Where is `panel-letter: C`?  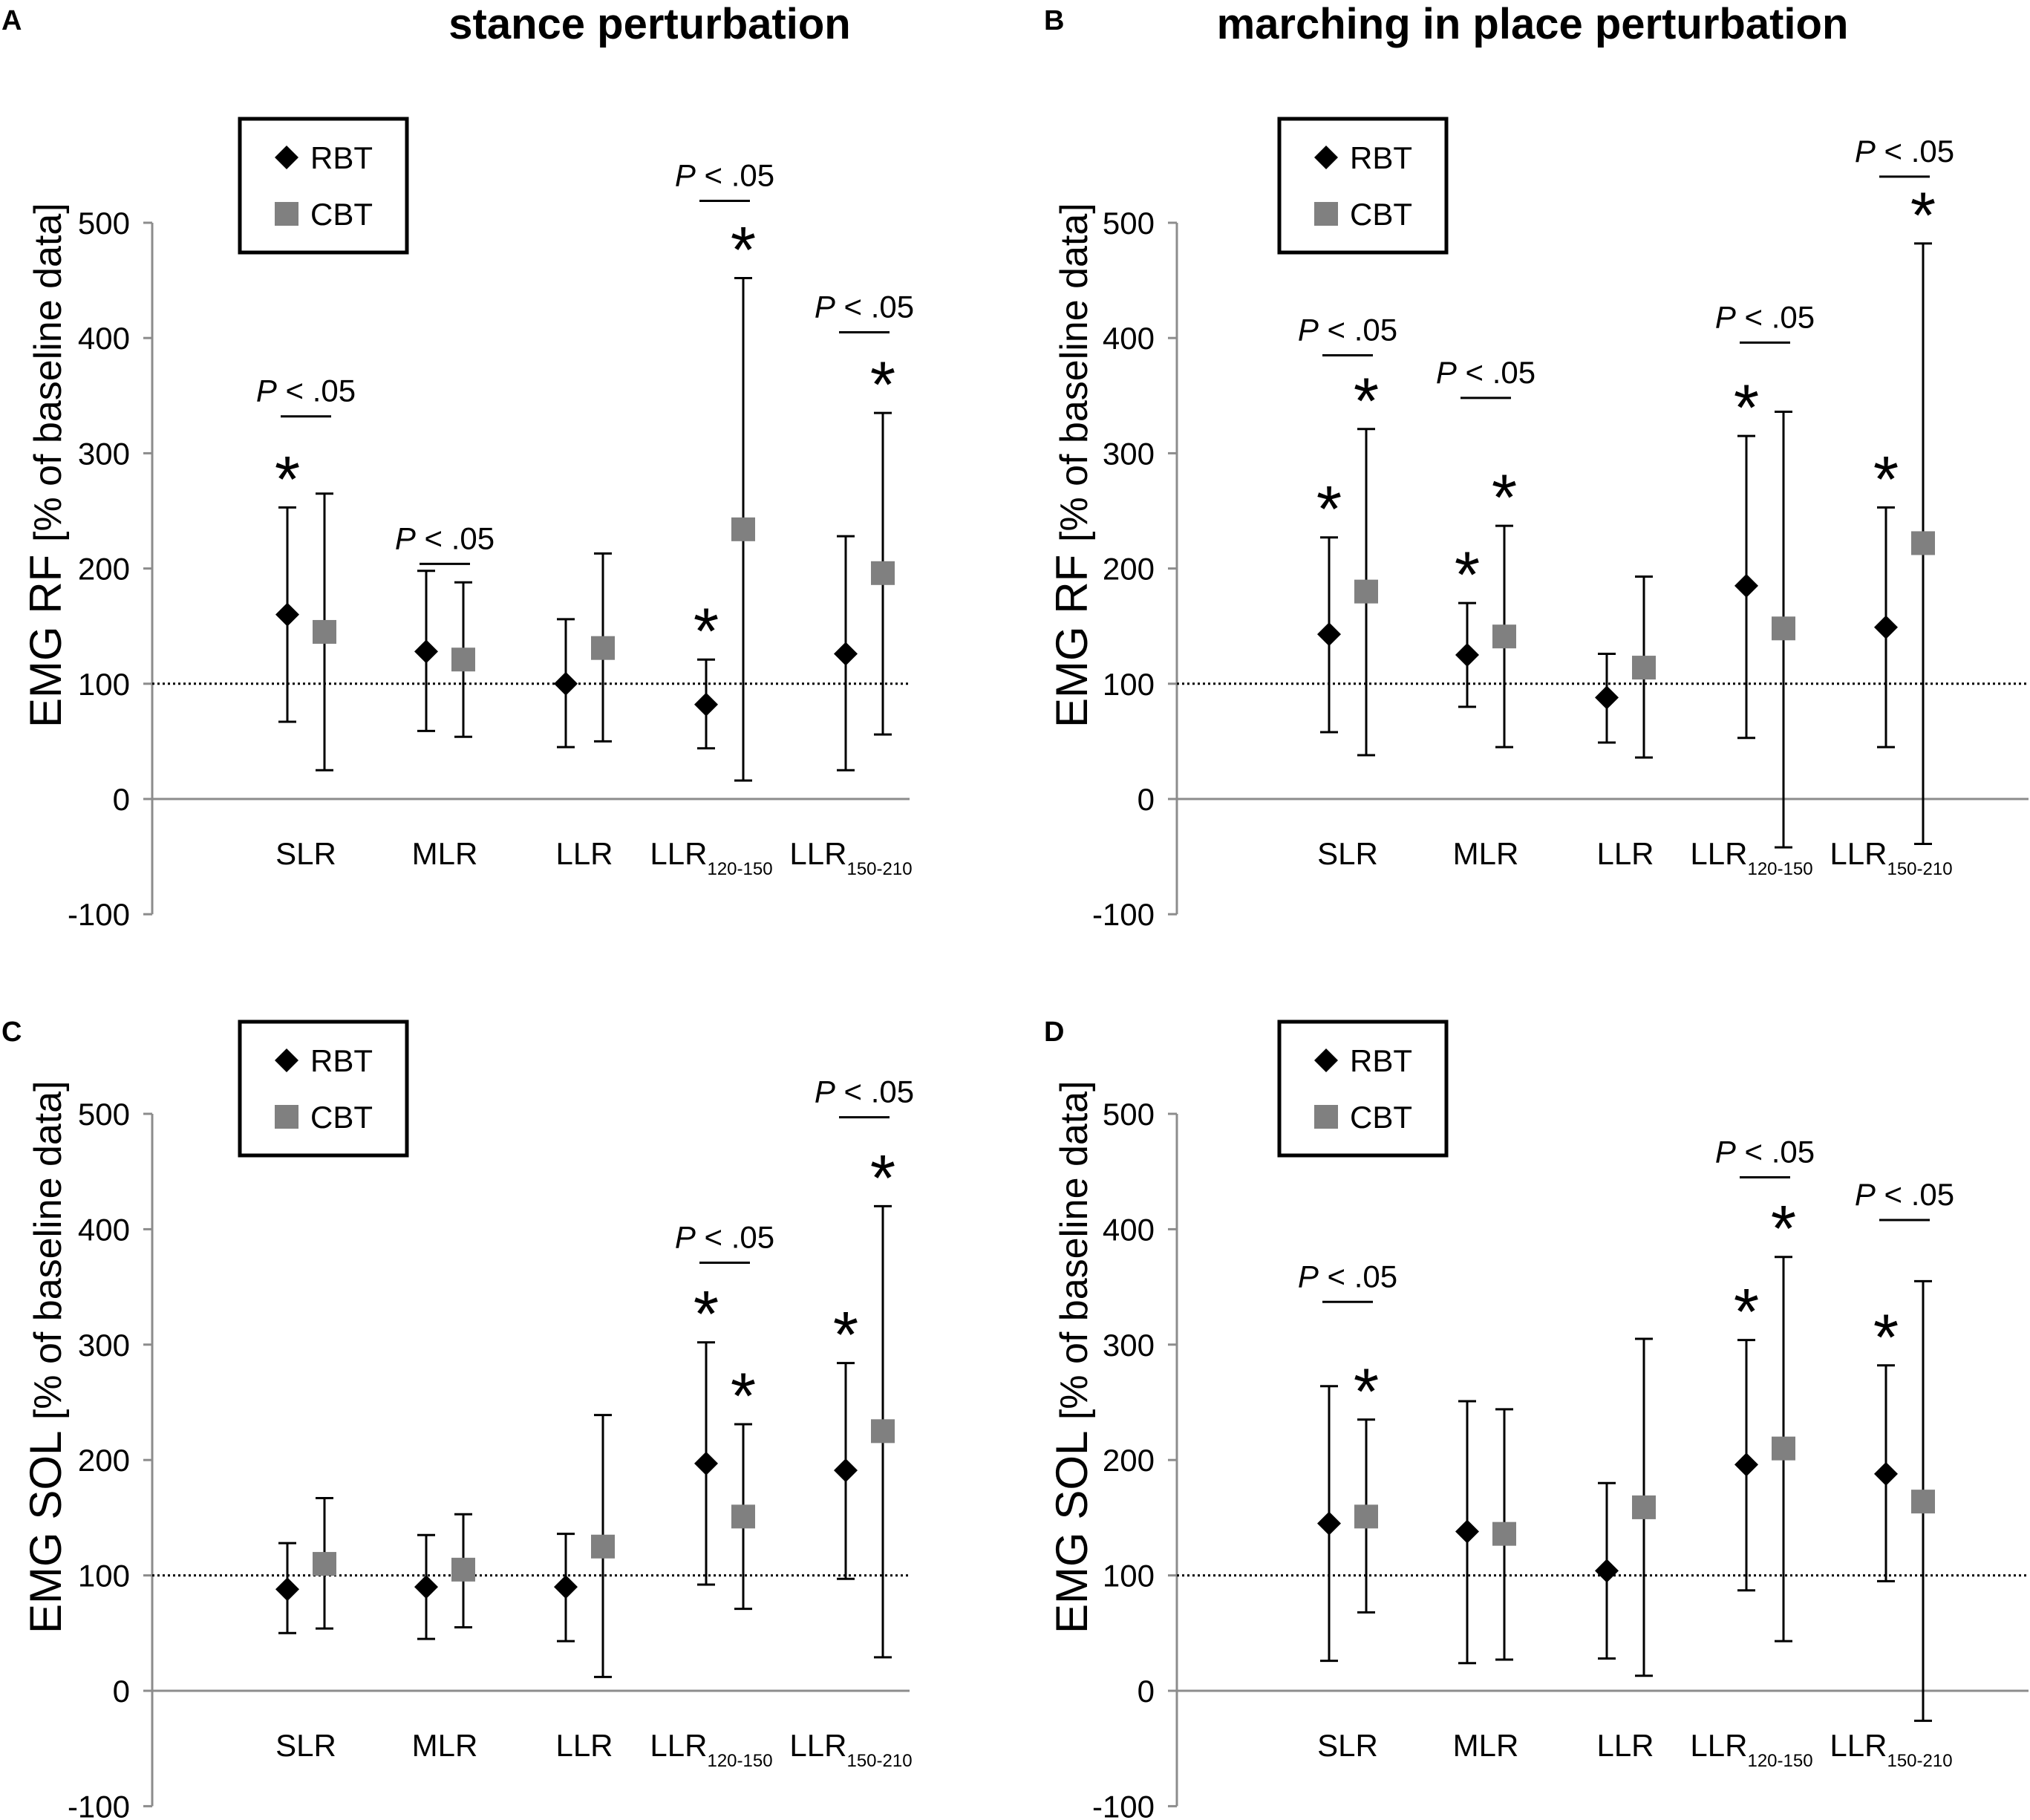
panel-letter: C is located at coordinates (11, 1032).